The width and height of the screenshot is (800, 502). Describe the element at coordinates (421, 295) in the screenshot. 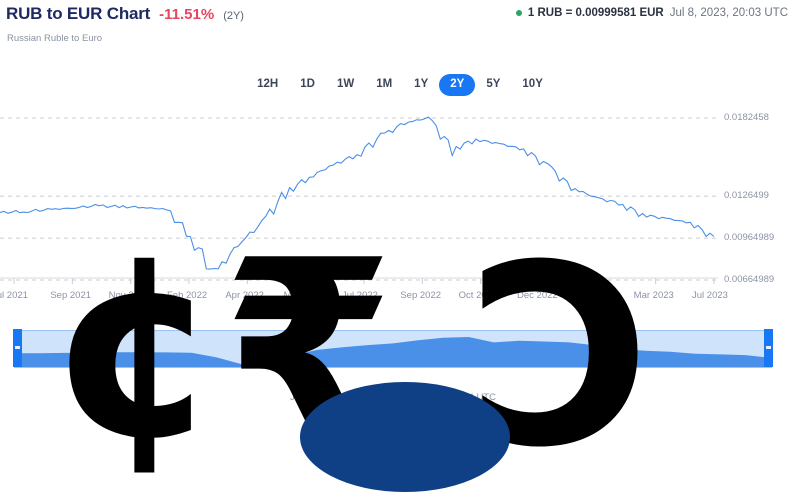

I see `x-axis-label: Sep 2022` at that location.